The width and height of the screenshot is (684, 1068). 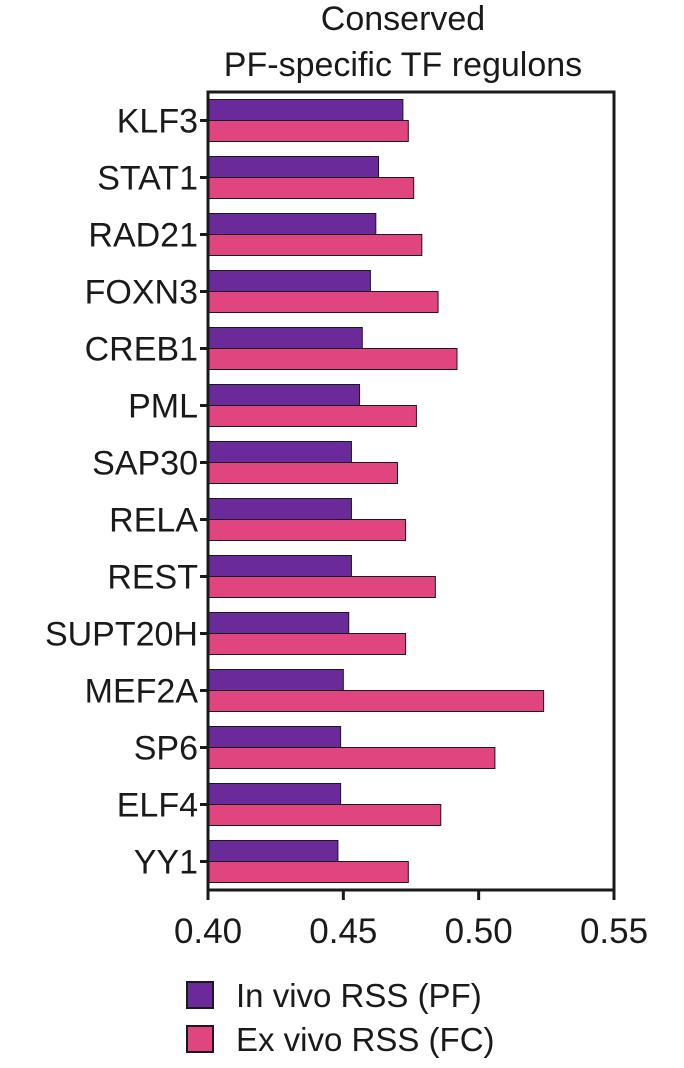 What do you see at coordinates (359, 995) in the screenshot?
I see `legend-label-in-vivo: In vivo RSS (PF)` at bounding box center [359, 995].